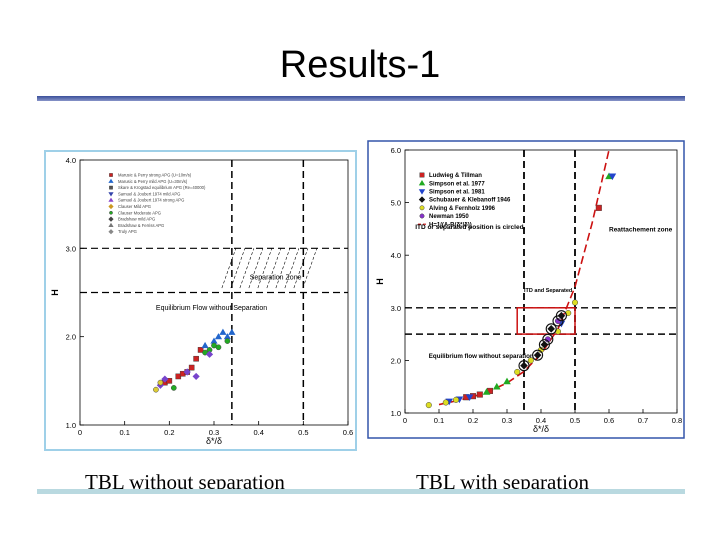 This screenshot has height=540, width=720. What do you see at coordinates (450, 225) in the screenshot?
I see `legend-label: H=1/(A-B(δ*/δ))` at bounding box center [450, 225].